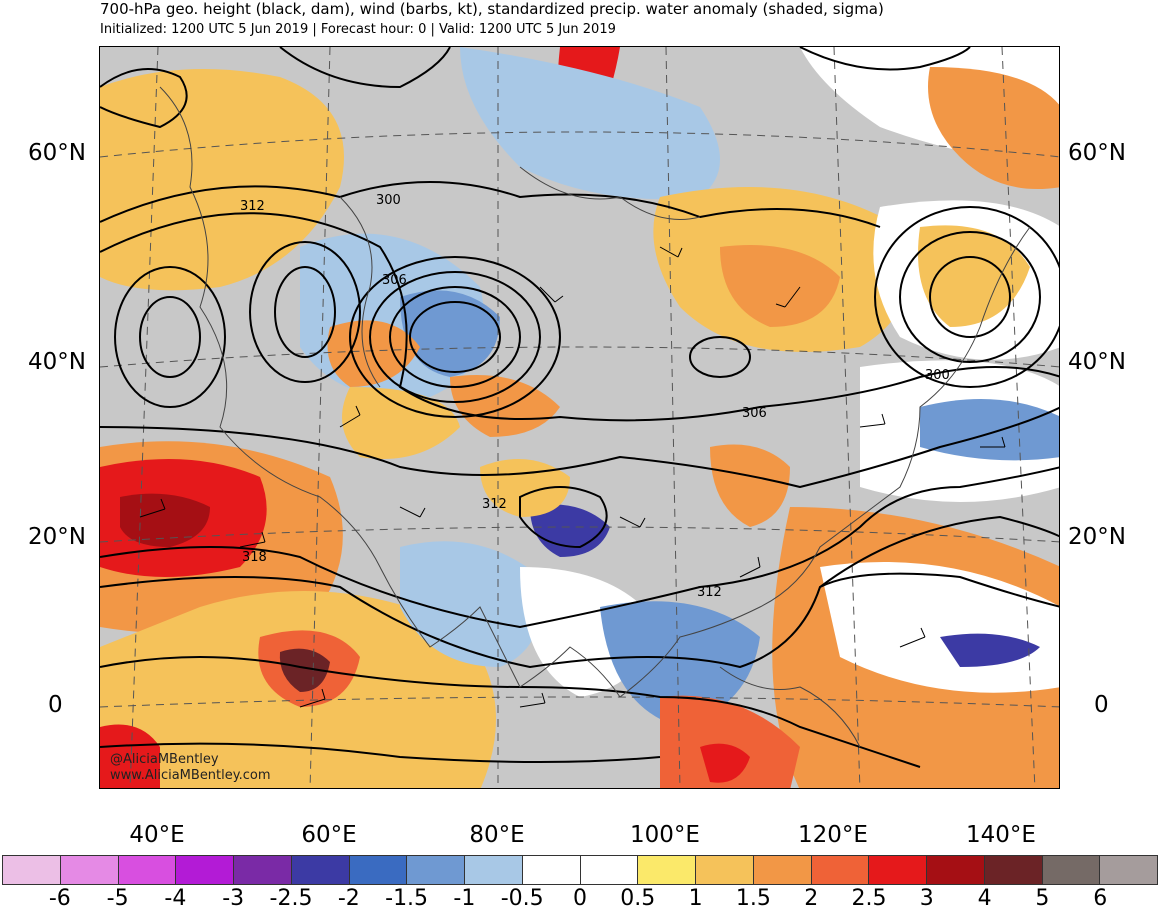 This screenshot has height=913, width=1160. Describe the element at coordinates (665, 835) in the screenshot. I see `lon-label-100e: 100°E` at that location.